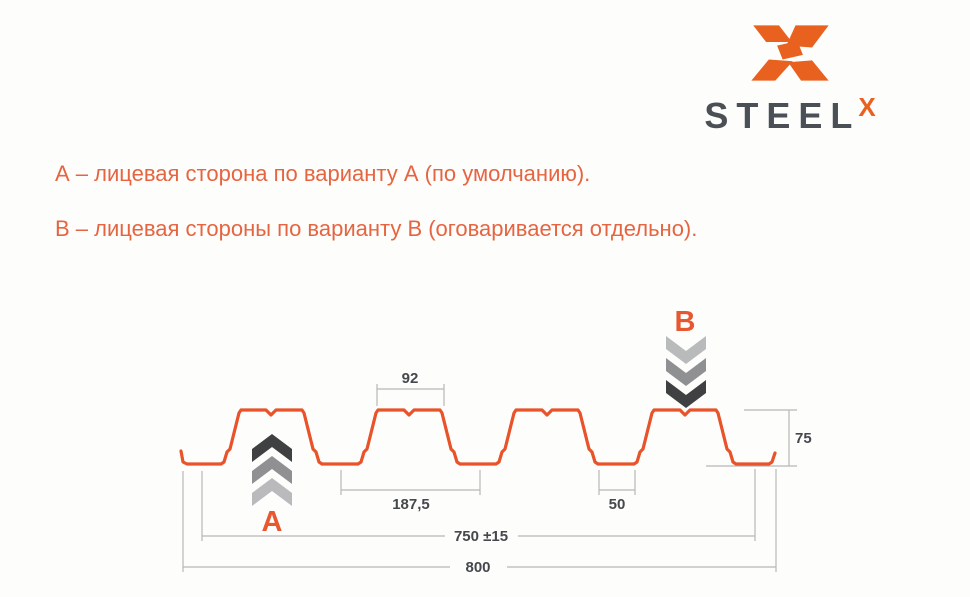 Image resolution: width=970 pixels, height=597 pixels. Describe the element at coordinates (478, 437) in the screenshot. I see `profile-outline` at that location.